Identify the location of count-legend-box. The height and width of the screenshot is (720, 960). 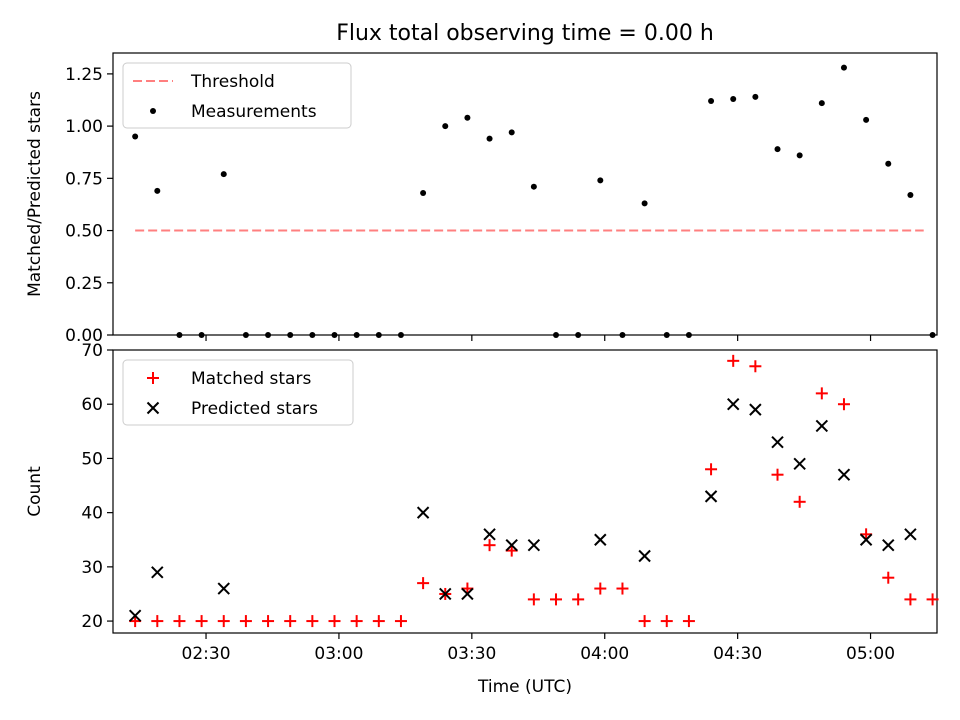
(238, 392).